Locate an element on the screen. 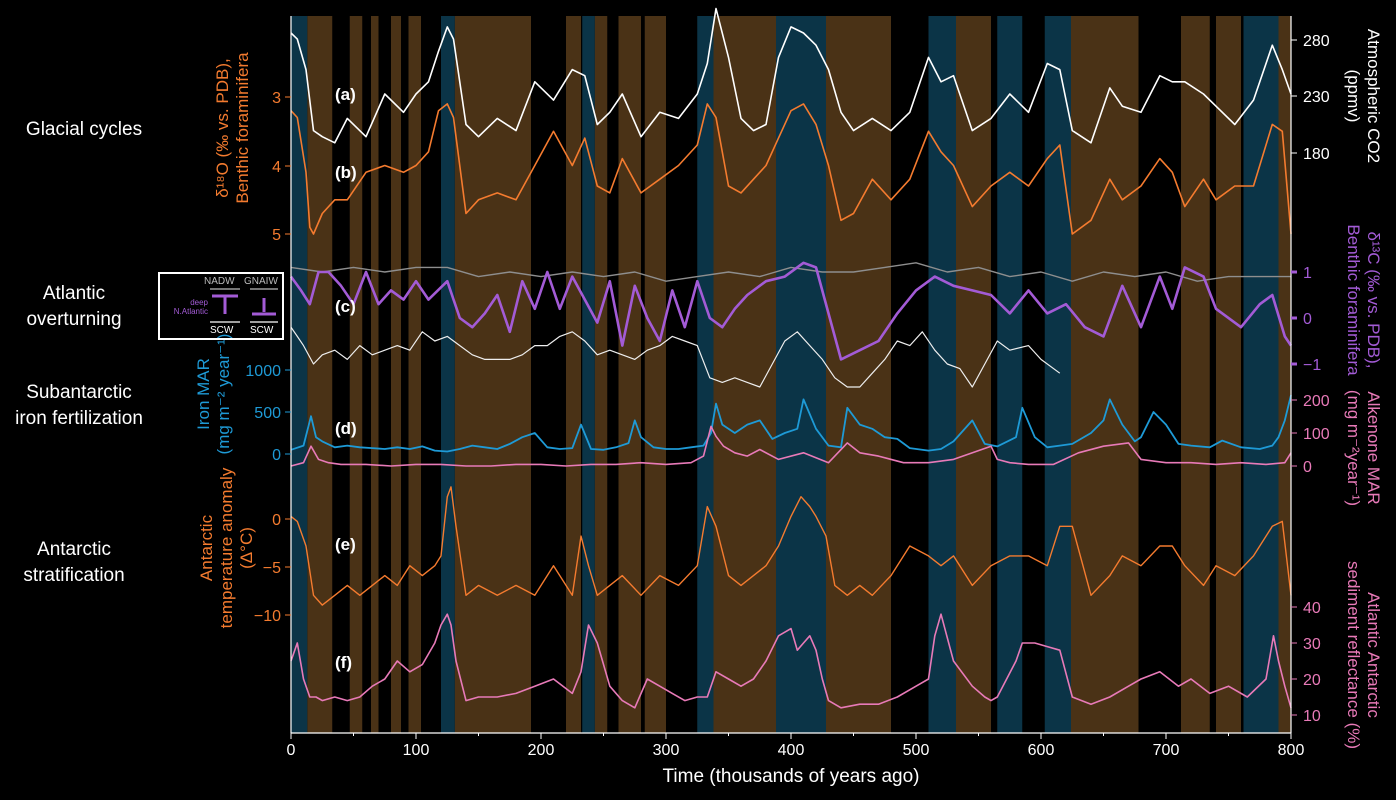 Image resolution: width=1396 pixels, height=800 pixels. reflect-tick-label-1: 30 is located at coordinates (1312, 644).